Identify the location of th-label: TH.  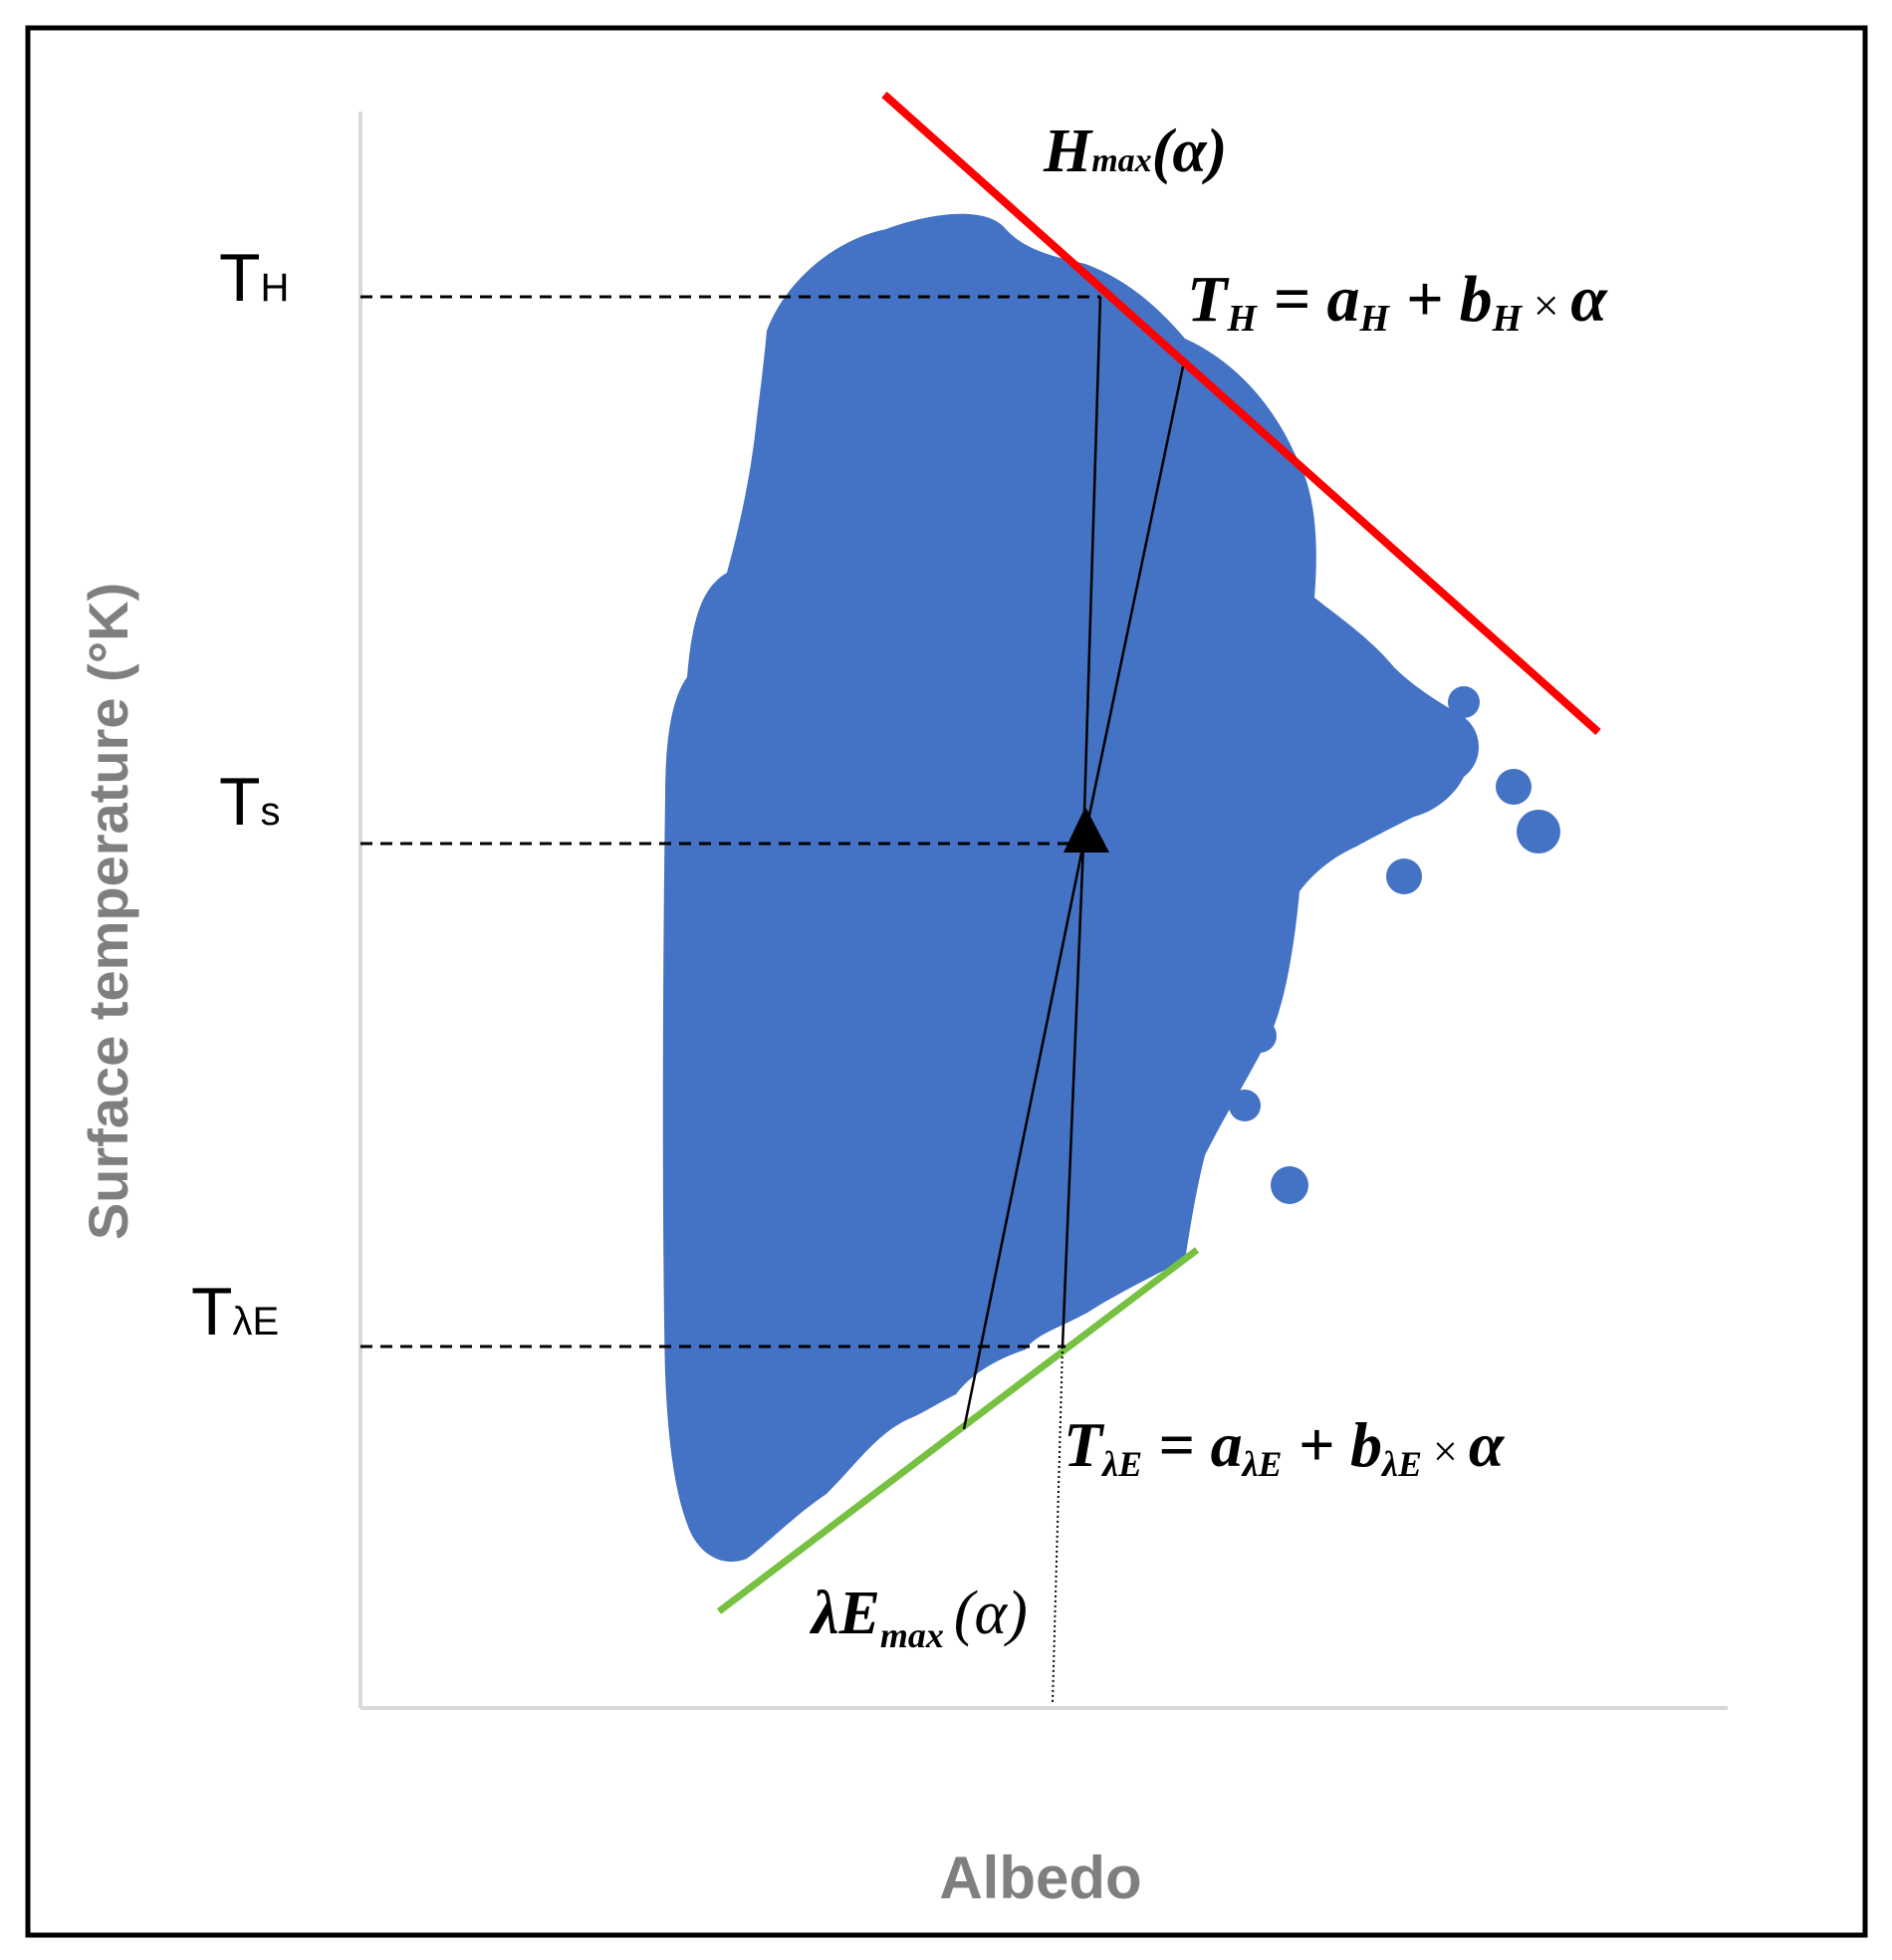
(254, 278).